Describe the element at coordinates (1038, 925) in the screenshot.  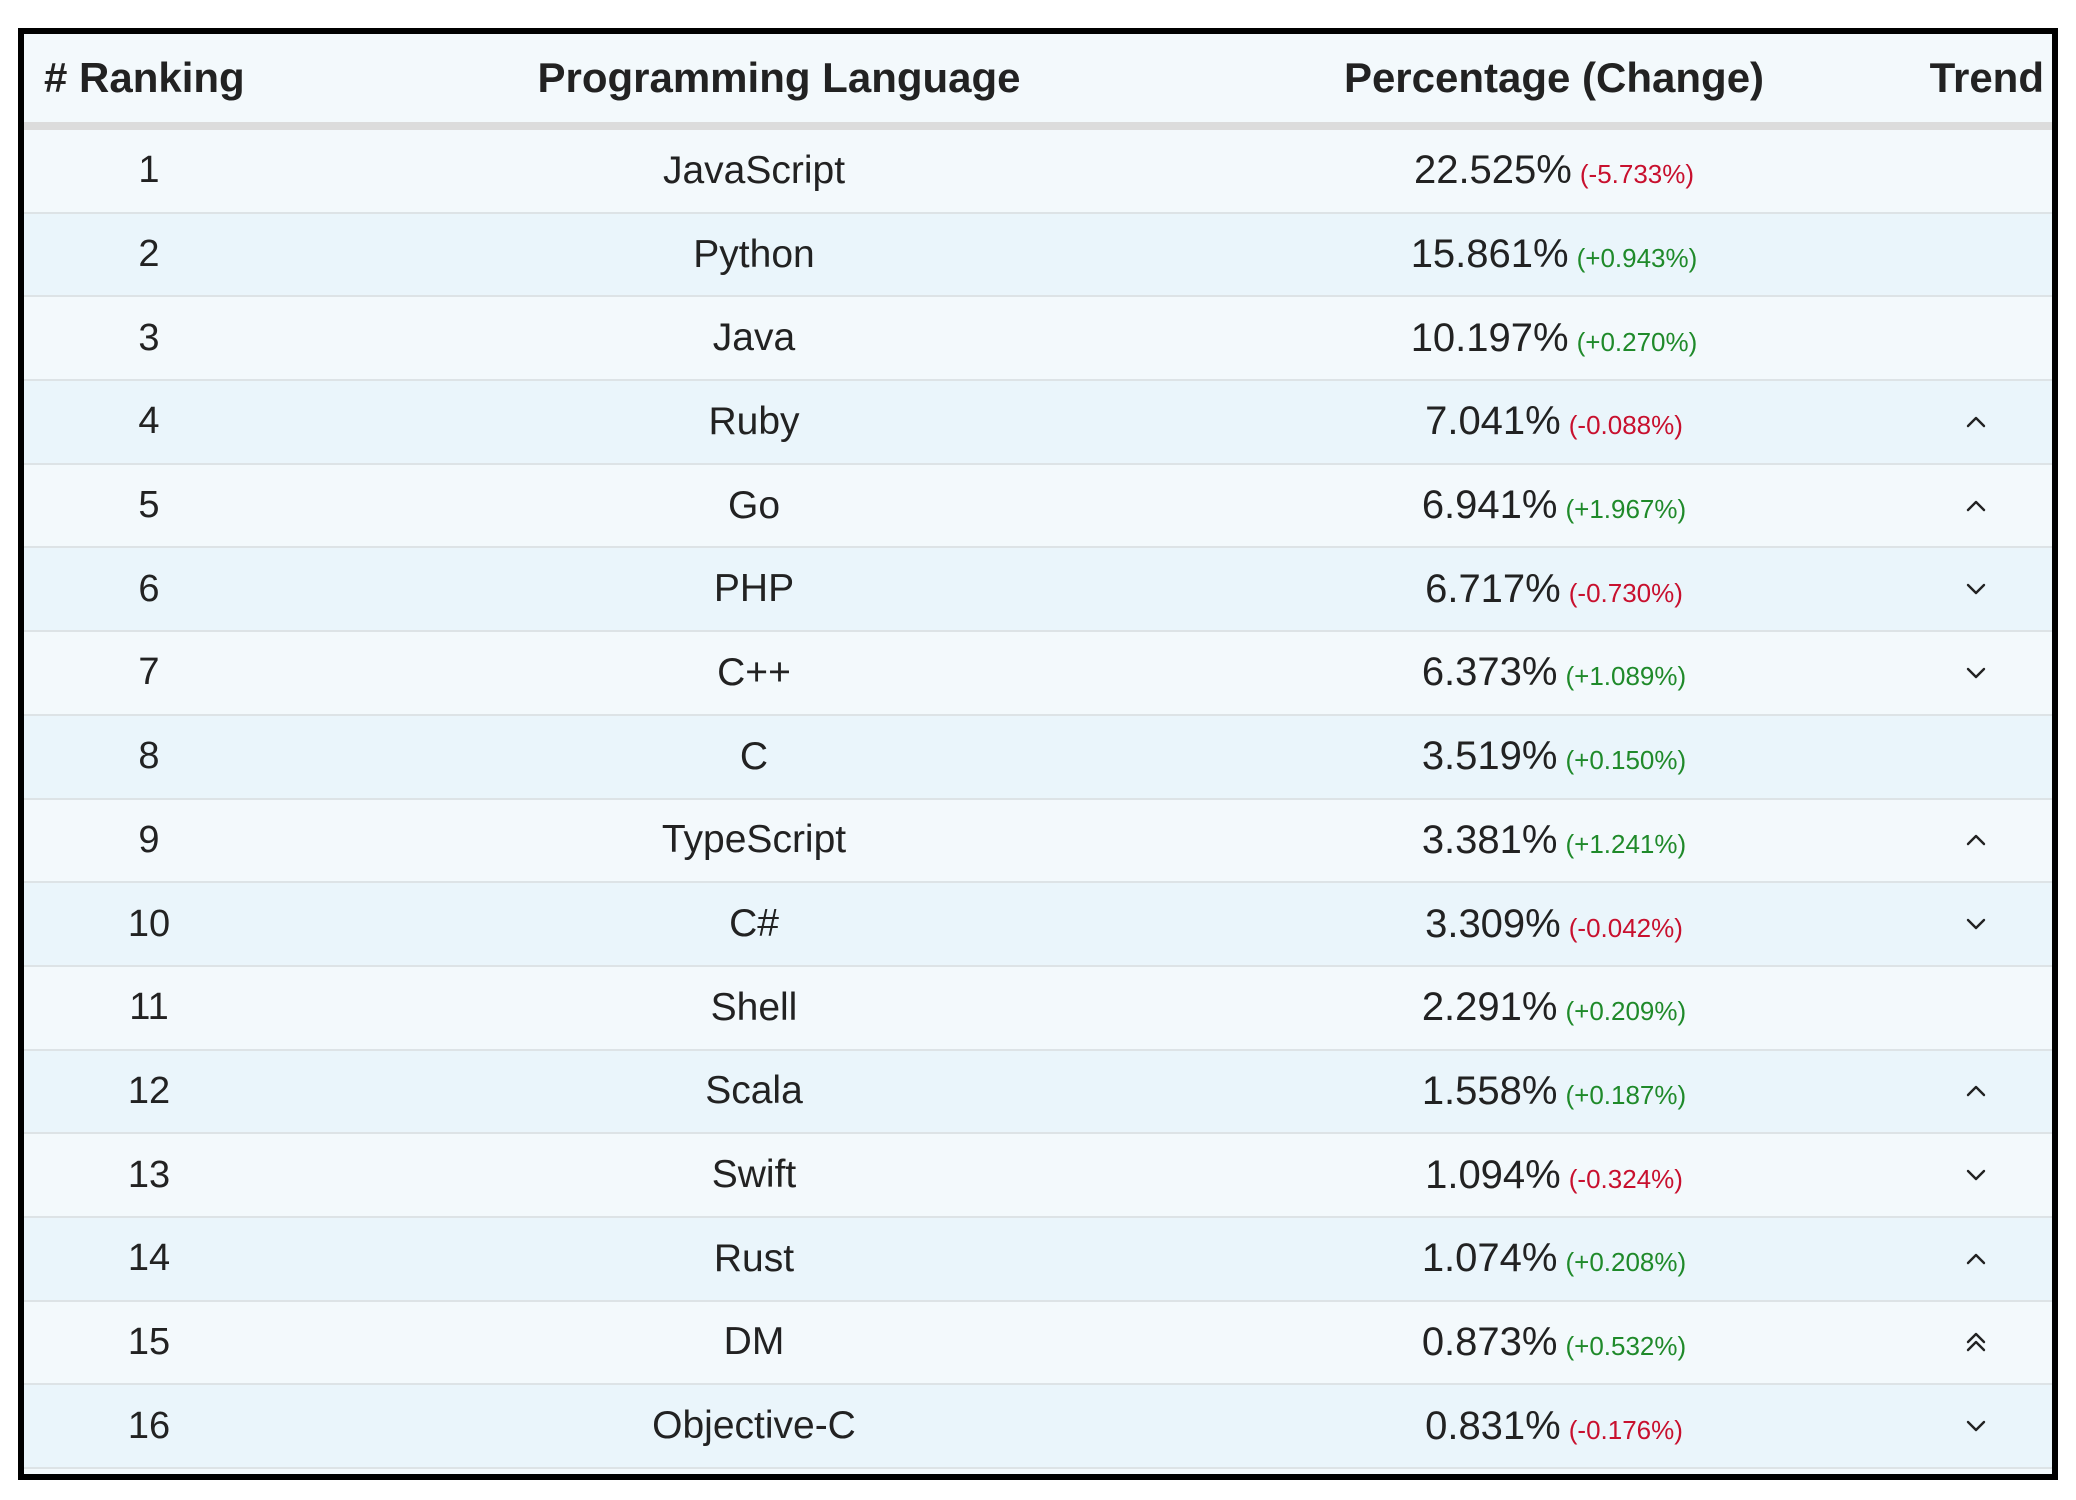
I see `table-row: 10 C# 3.309% (-0.042%)` at that location.